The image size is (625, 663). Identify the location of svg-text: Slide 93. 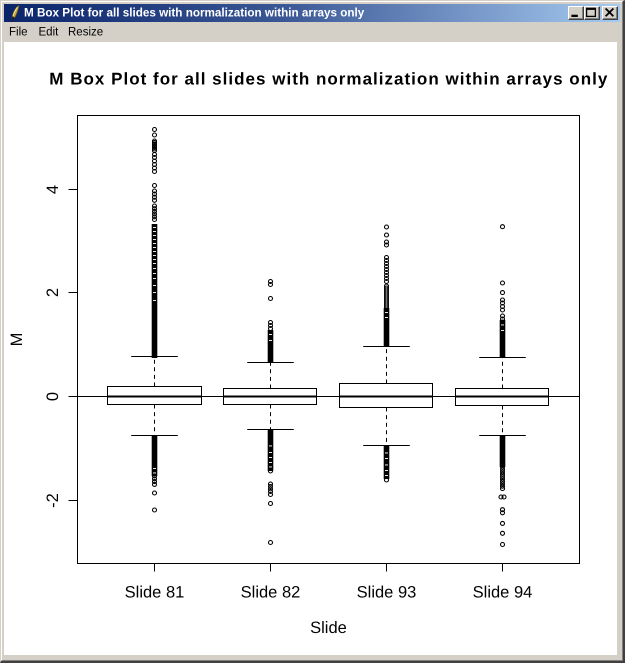
(387, 593).